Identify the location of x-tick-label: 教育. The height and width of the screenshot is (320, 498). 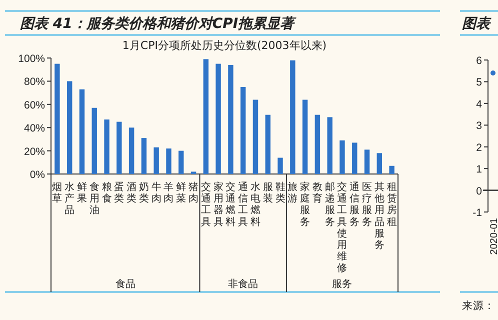
(317, 193).